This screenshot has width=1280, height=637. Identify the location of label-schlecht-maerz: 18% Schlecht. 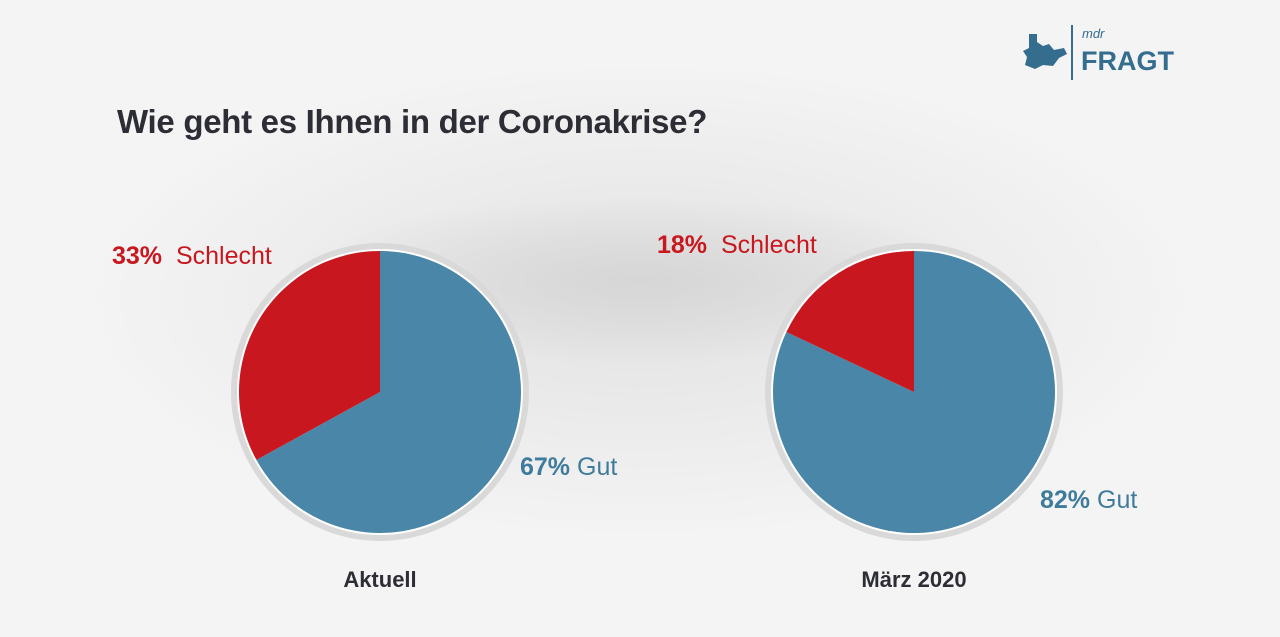
(737, 245).